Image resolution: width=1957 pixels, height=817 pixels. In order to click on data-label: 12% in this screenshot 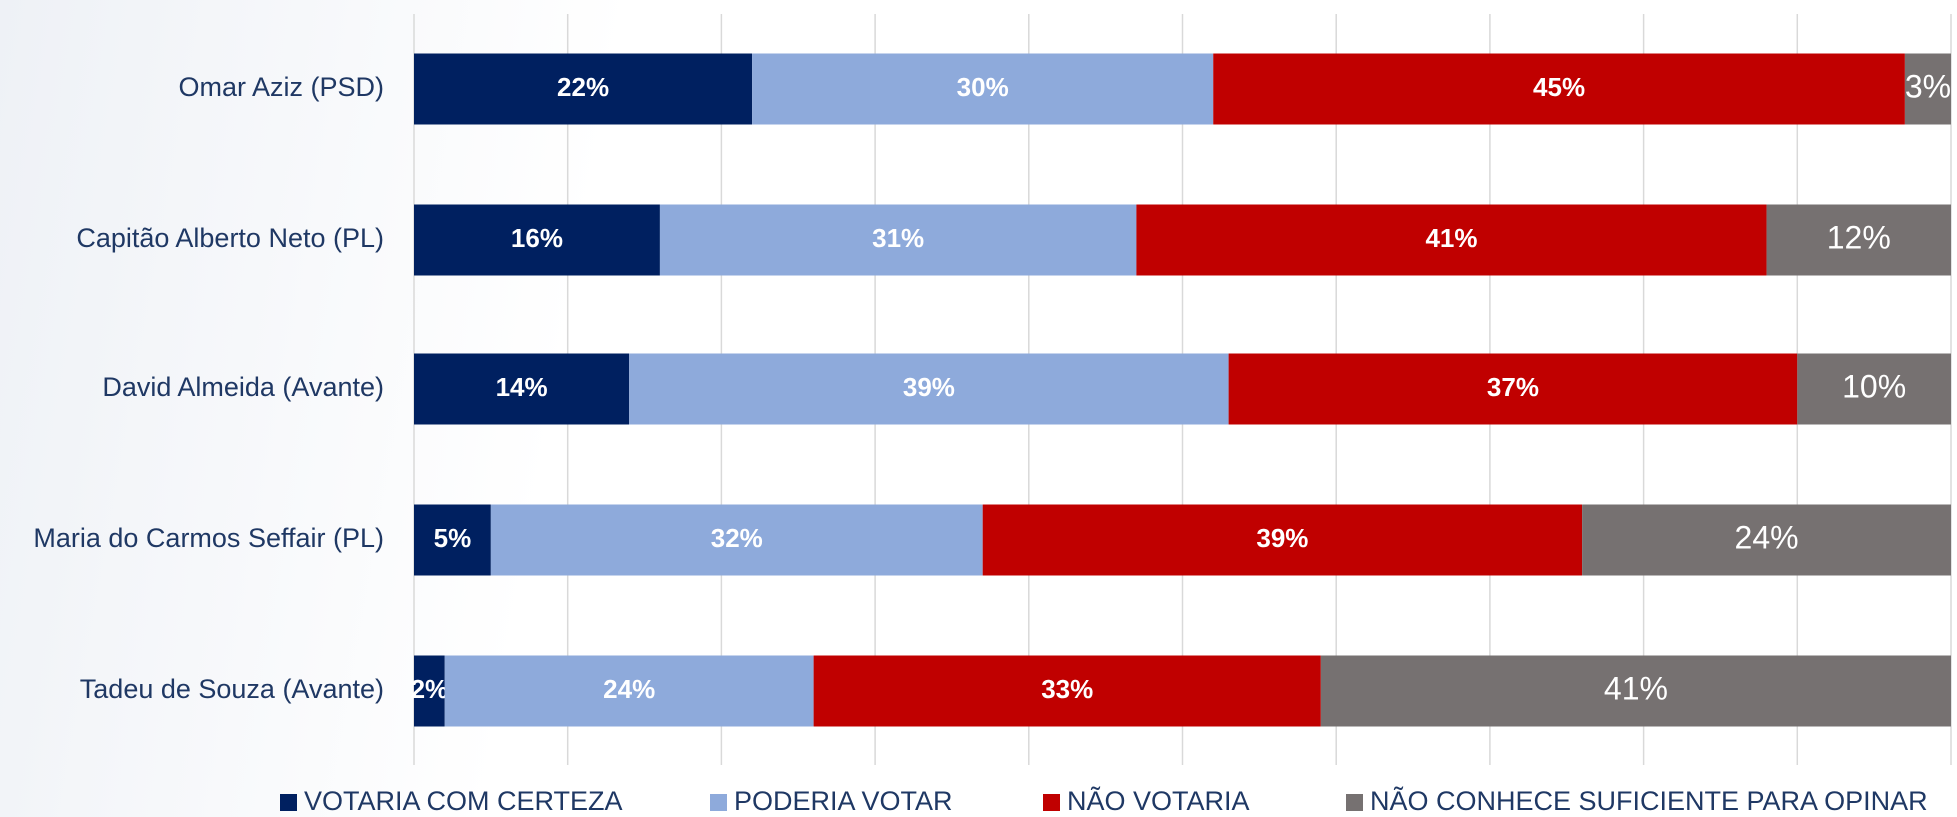, I will do `click(1859, 237)`.